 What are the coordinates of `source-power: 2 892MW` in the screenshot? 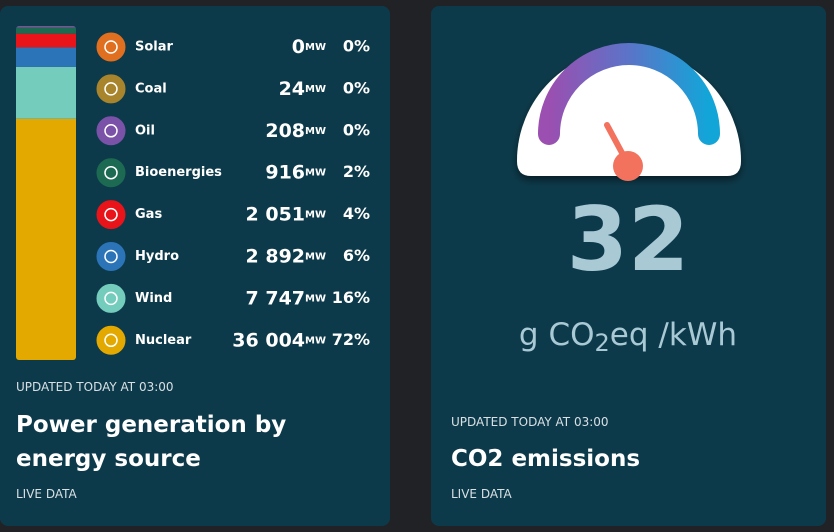 It's located at (286, 256).